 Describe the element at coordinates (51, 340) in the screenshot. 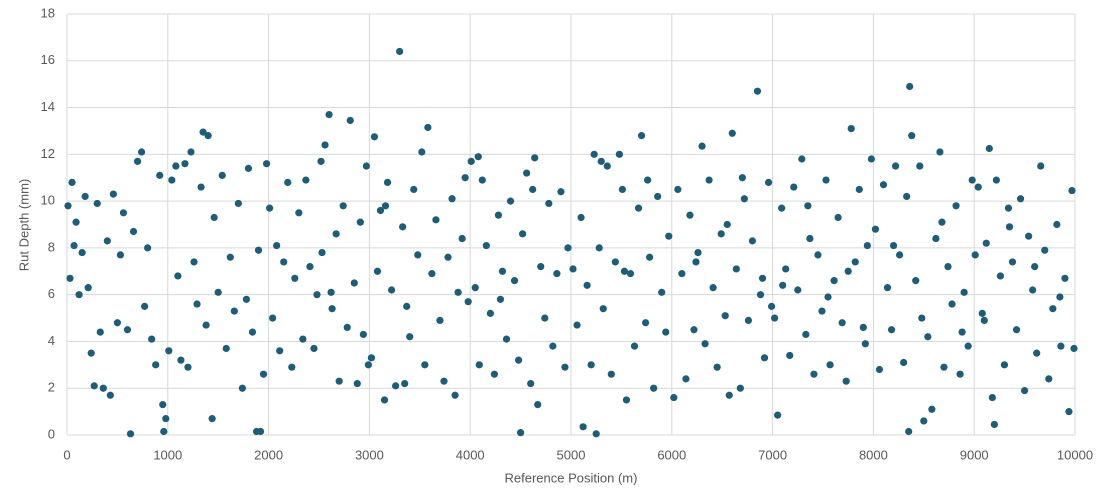

I see `y-tick-label: 4` at that location.